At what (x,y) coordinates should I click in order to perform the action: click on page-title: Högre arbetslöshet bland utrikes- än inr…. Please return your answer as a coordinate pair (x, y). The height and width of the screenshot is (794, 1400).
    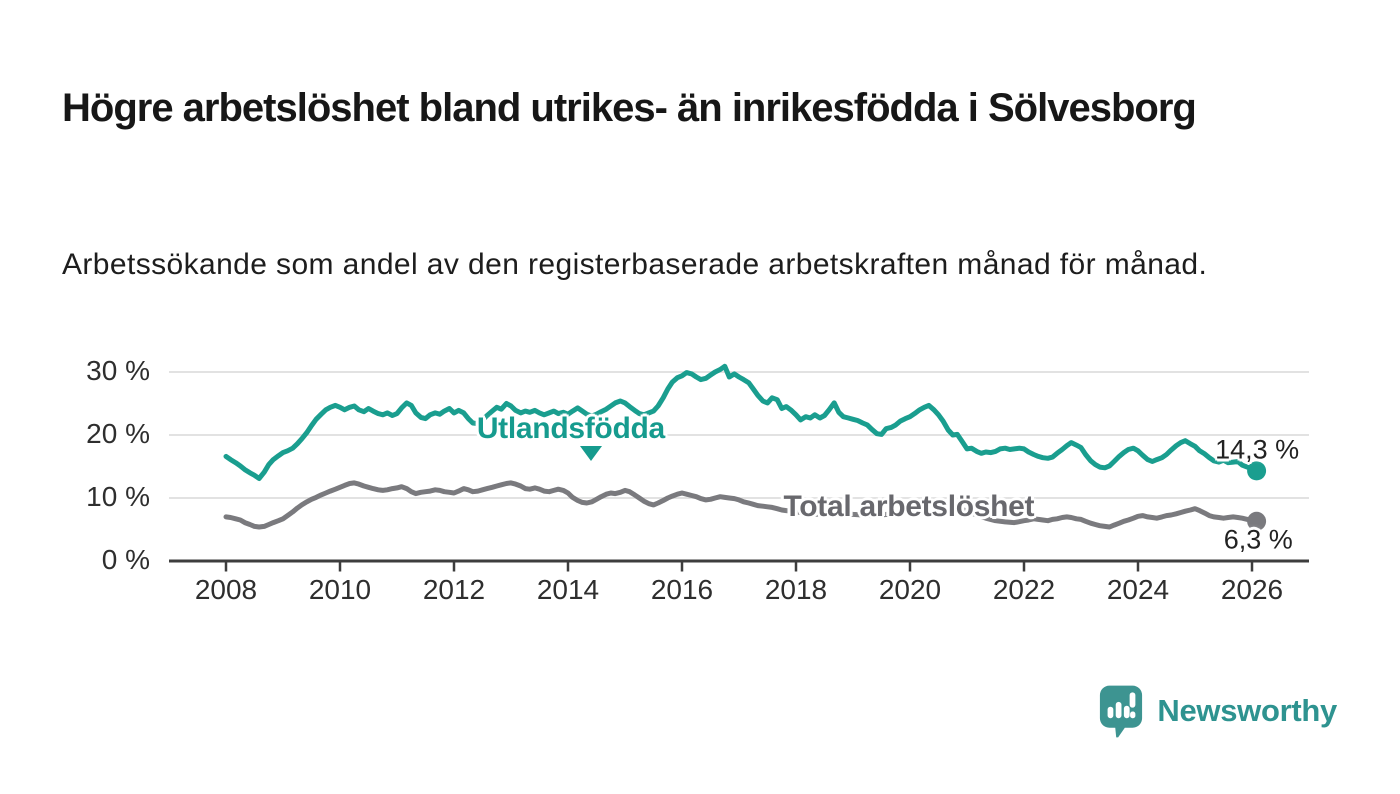
    Looking at the image, I should click on (629, 107).